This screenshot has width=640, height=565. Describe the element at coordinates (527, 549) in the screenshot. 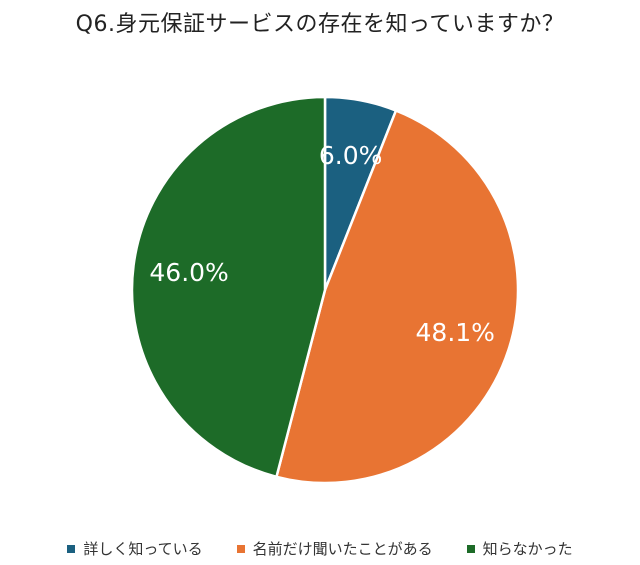

I see `legend-label-unaware: 知らなかった` at that location.